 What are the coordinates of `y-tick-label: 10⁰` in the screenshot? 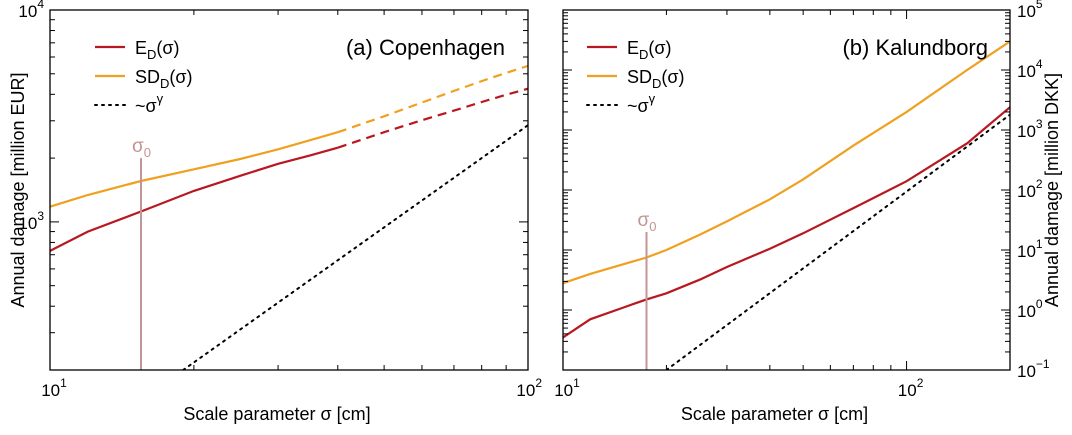 It's located at (1030, 309).